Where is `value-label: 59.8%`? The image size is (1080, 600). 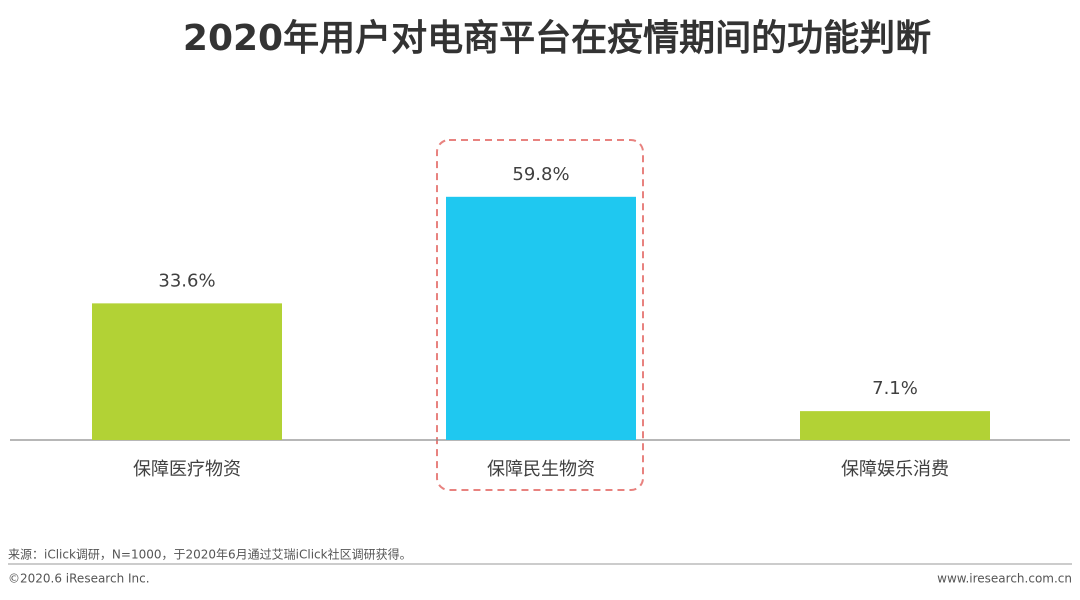 value-label: 59.8% is located at coordinates (540, 174).